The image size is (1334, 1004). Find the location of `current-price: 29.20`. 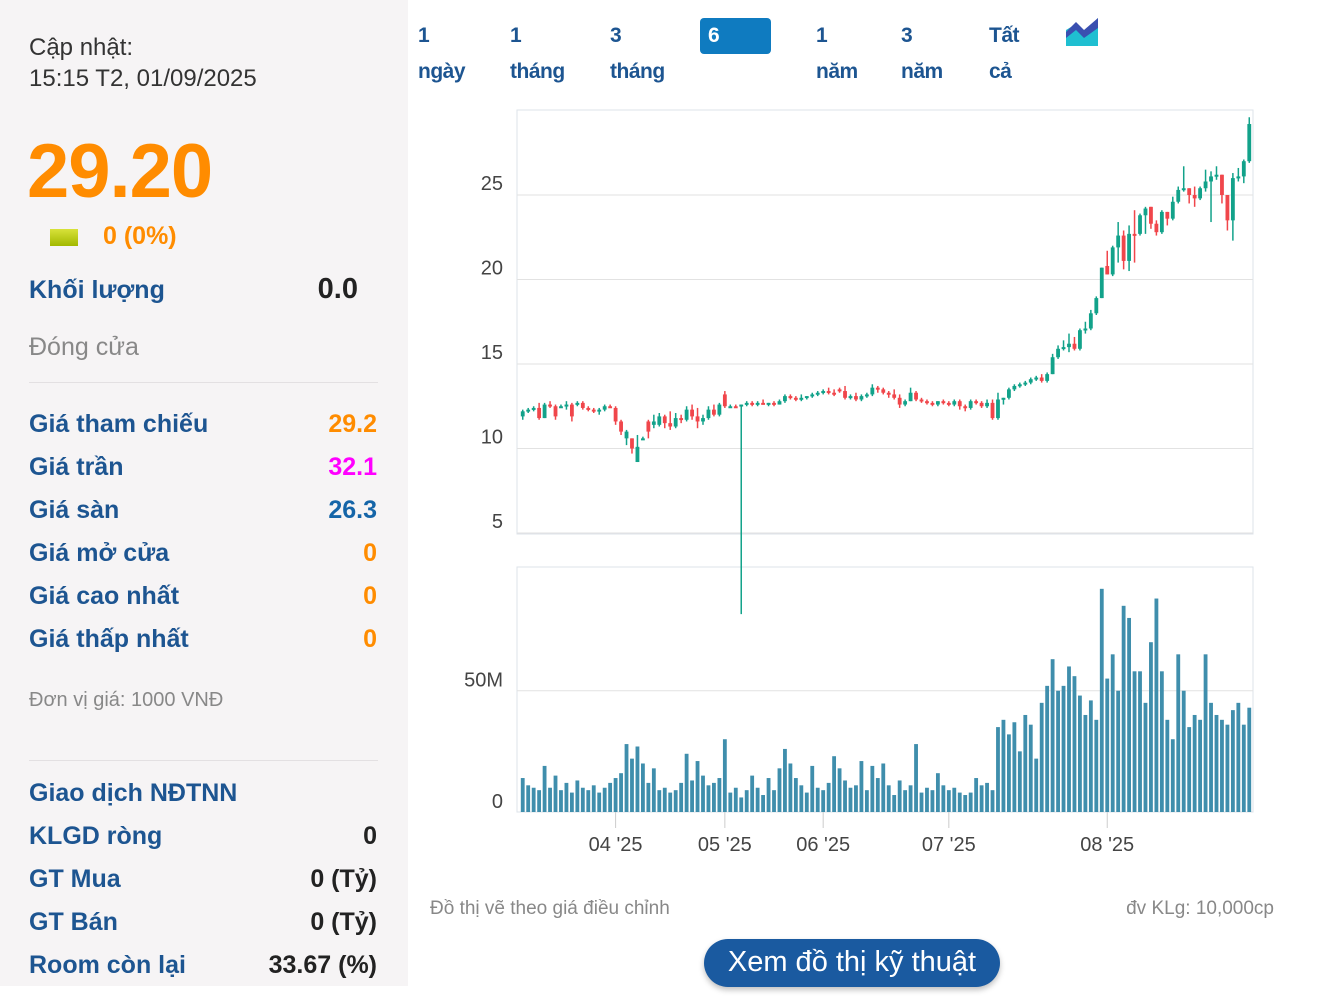

current-price: 29.20 is located at coordinates (120, 171).